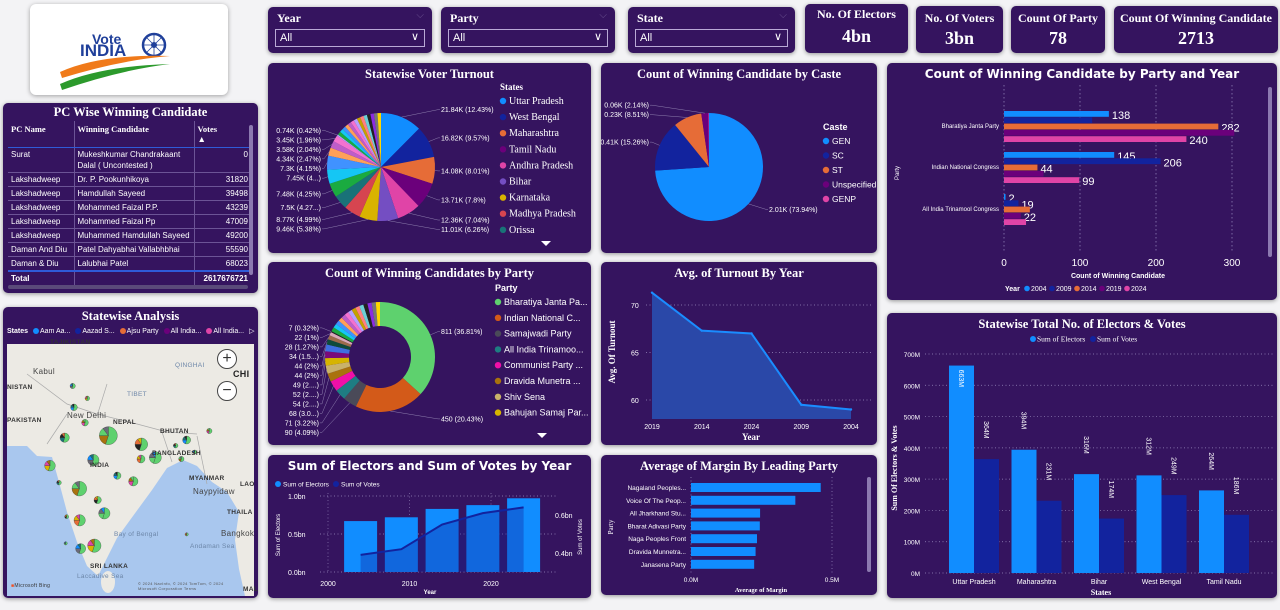  Describe the element at coordinates (531, 101) in the screenshot. I see `legend-item: Uttar Pradesh` at that location.